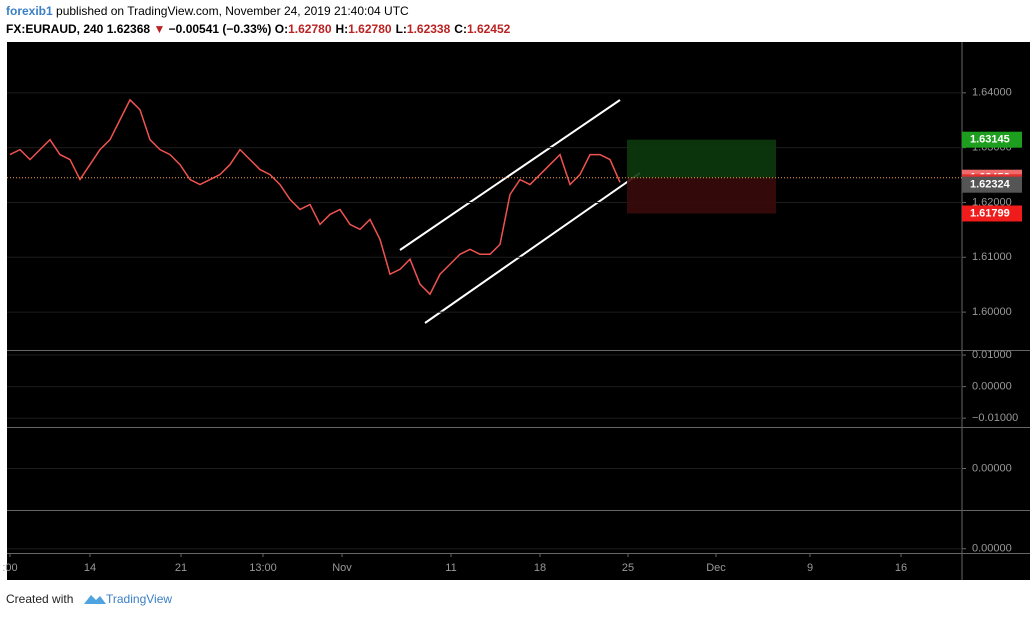 This screenshot has height=618, width=1035. I want to click on x-tick-label: Nov, so click(342, 568).